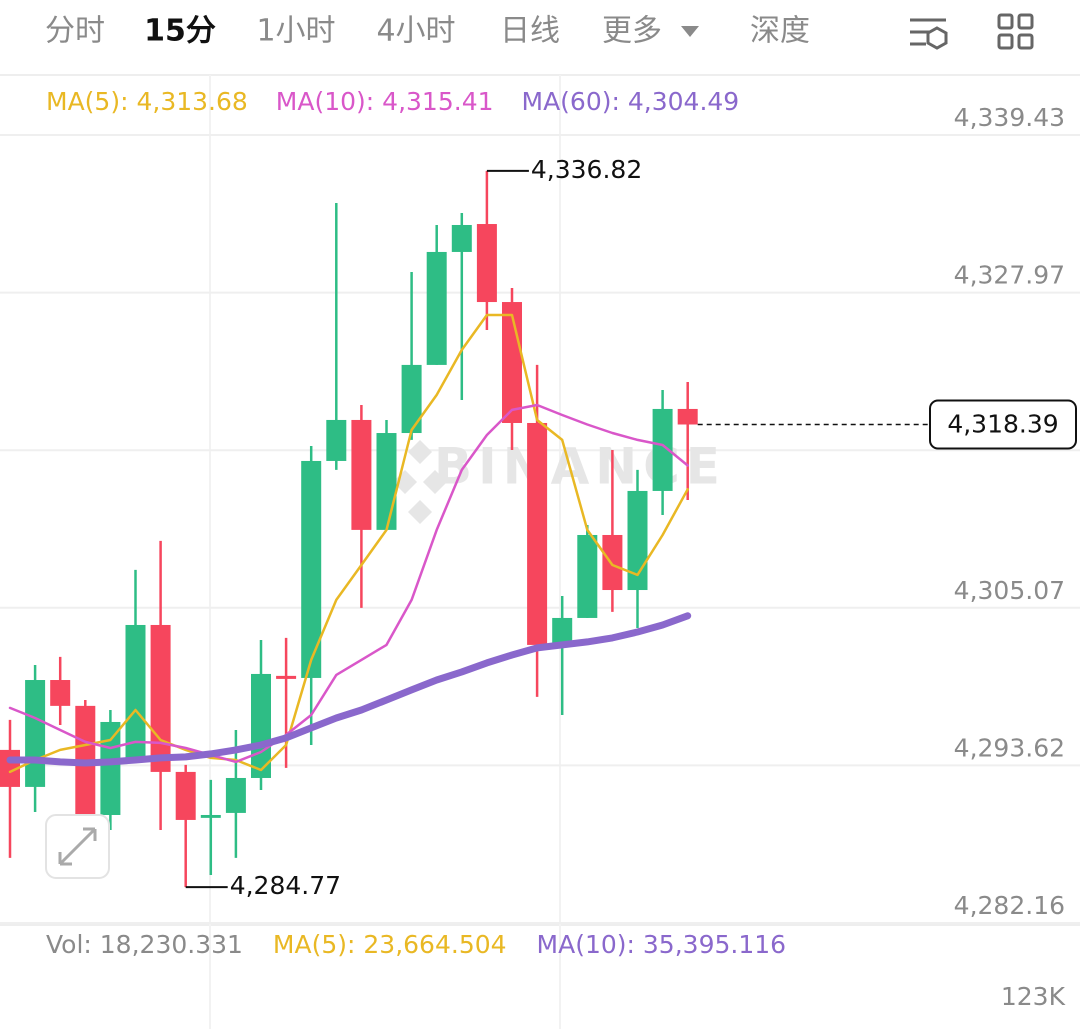 The height and width of the screenshot is (1033, 1080). What do you see at coordinates (437, 101) in the screenshot?
I see `legend-value: 4,315.41` at bounding box center [437, 101].